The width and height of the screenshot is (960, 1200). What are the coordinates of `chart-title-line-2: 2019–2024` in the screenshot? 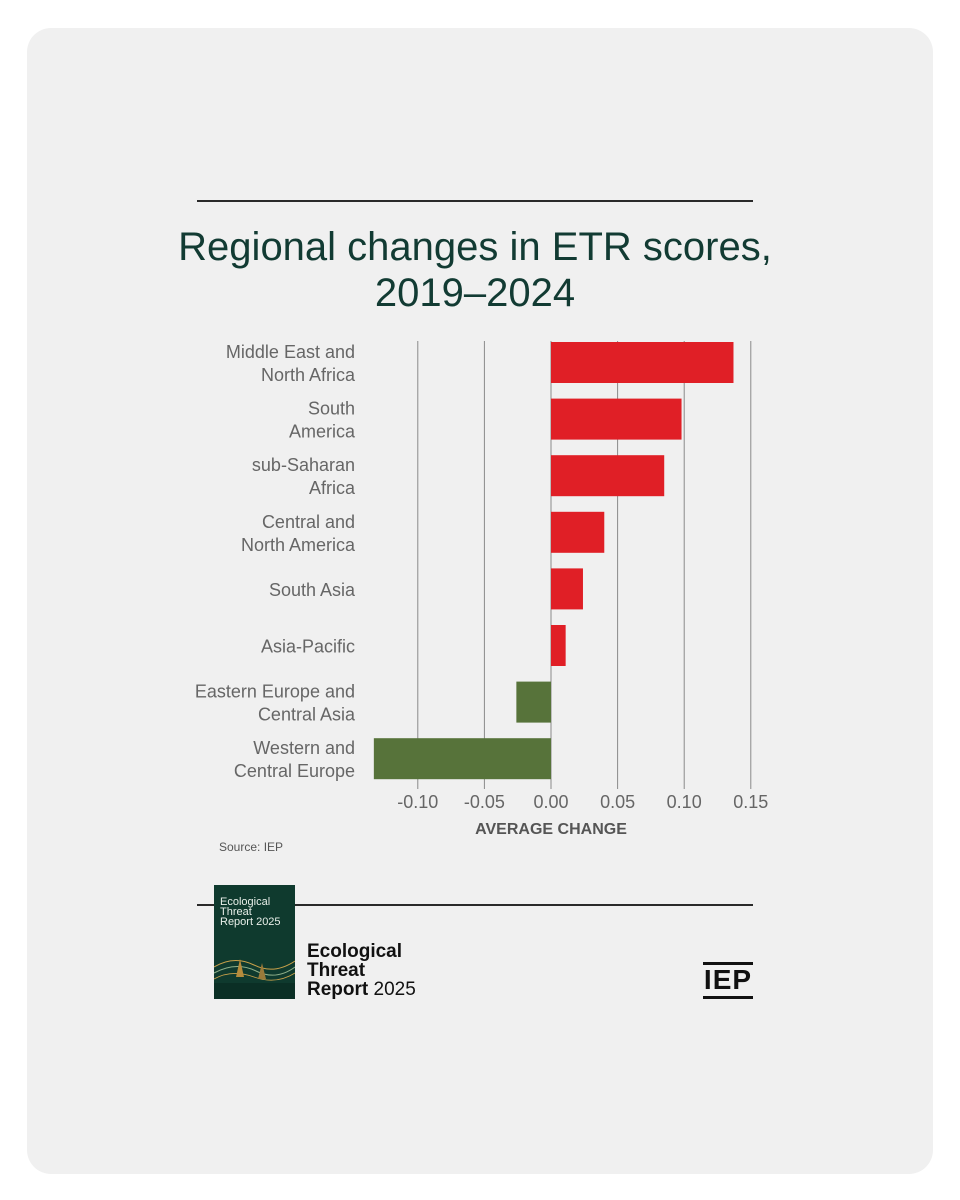 It's located at (475, 293).